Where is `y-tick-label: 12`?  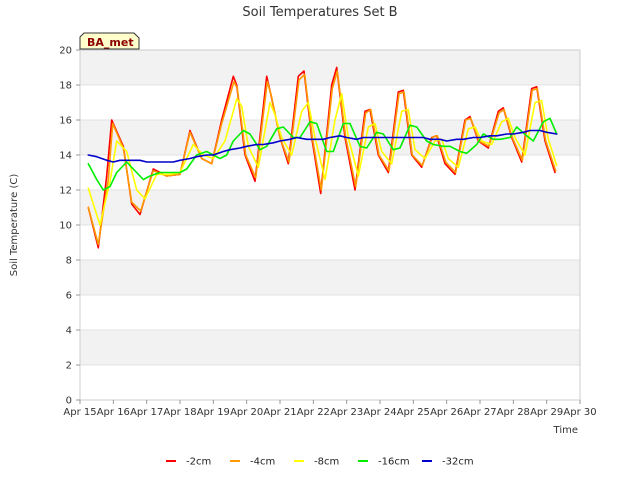
y-tick-label: 12 is located at coordinates (65, 191).